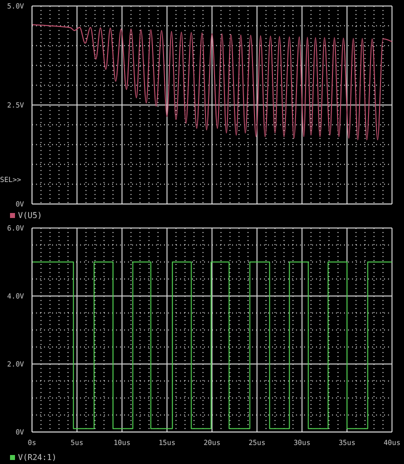 This screenshot has height=464, width=404. I want to click on legend-label: V(R24:1), so click(37, 457).